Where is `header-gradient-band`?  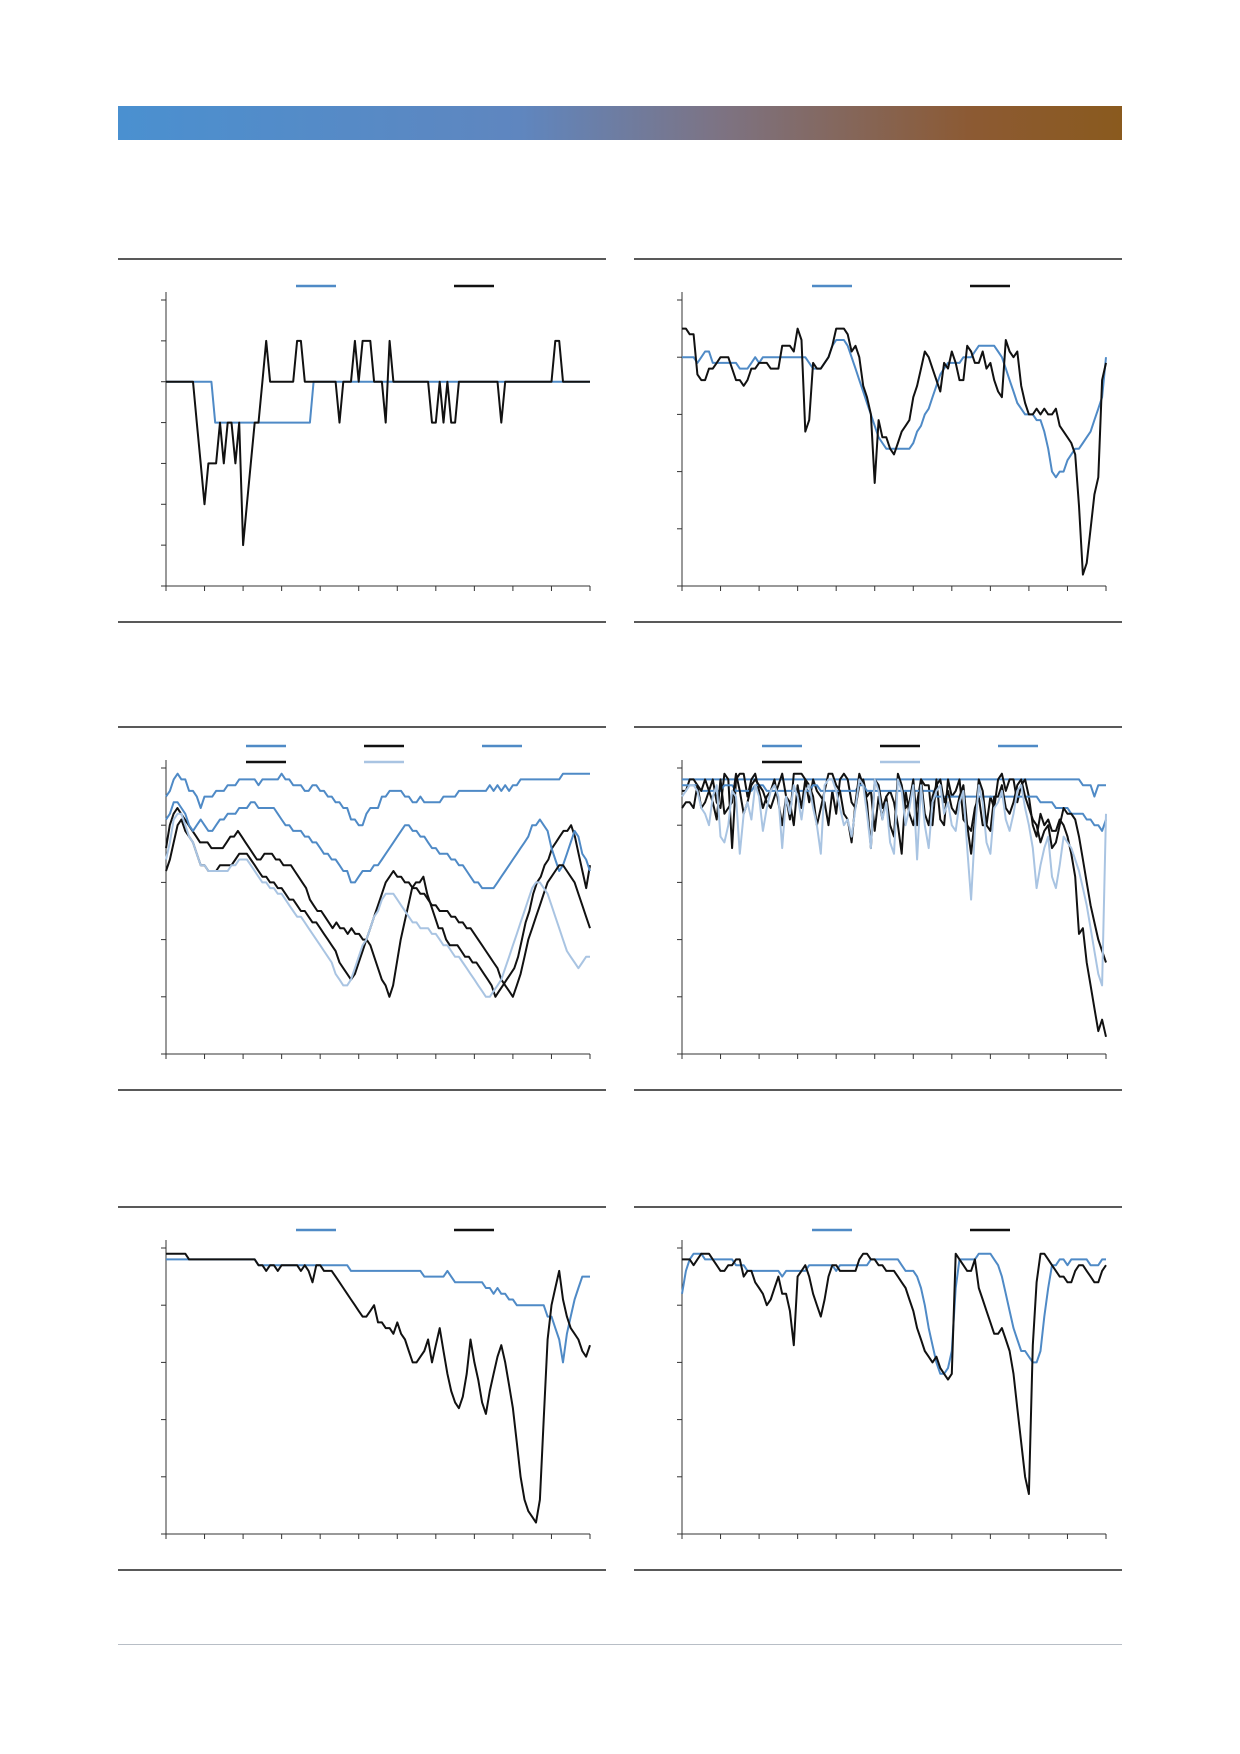 header-gradient-band is located at coordinates (620, 123).